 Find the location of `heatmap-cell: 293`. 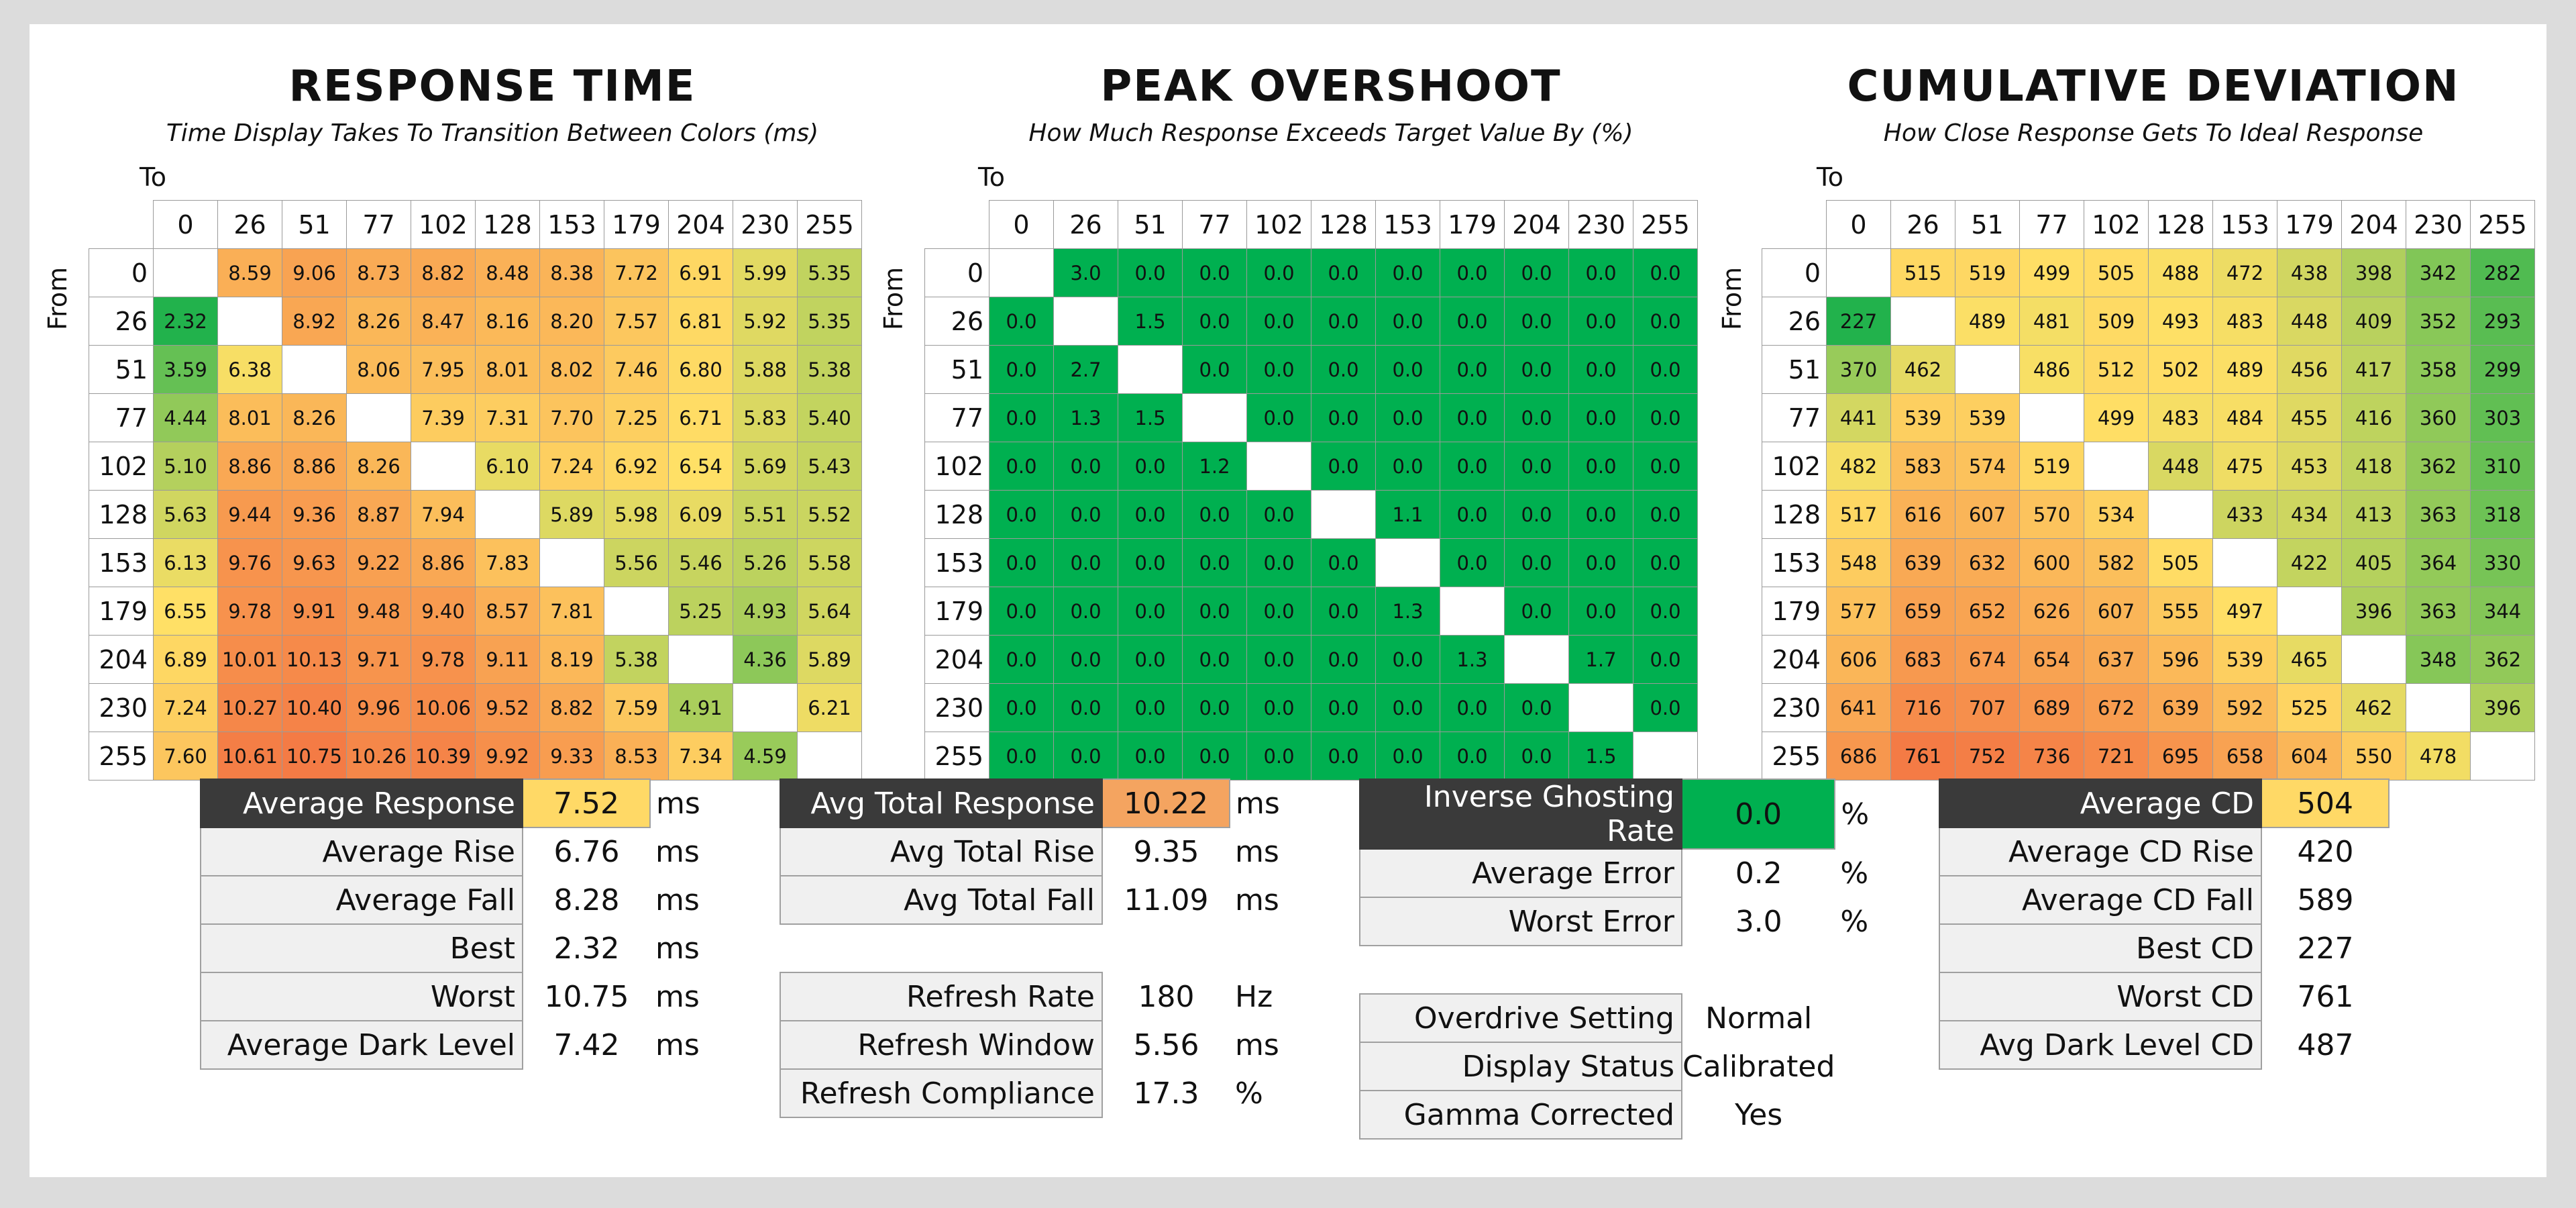

heatmap-cell: 293 is located at coordinates (2502, 321).